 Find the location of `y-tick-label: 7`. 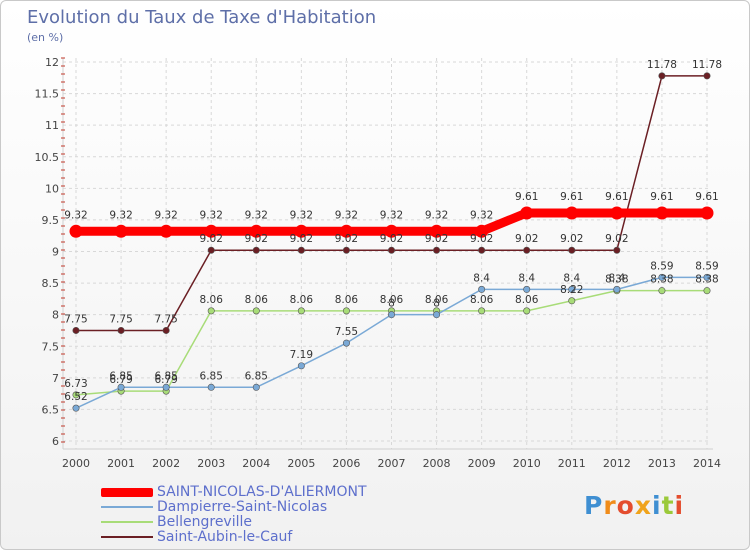

y-tick-label: 7 is located at coordinates (55, 378).